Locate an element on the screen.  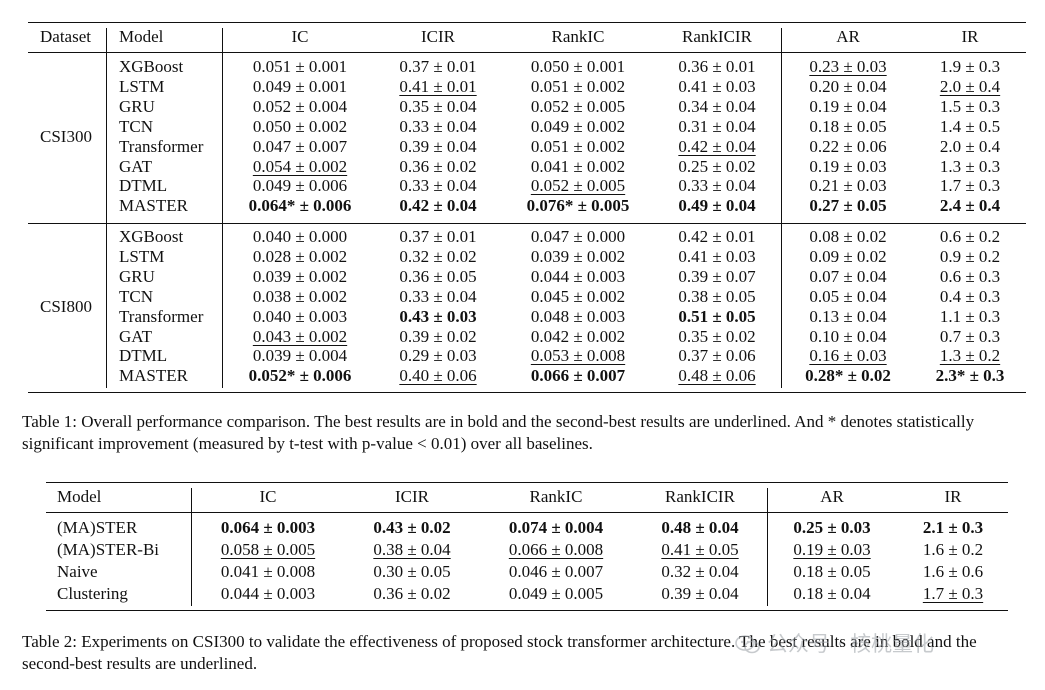
table1-cell-text: 0.05 ± 0.04 is located at coordinates (848, 296).